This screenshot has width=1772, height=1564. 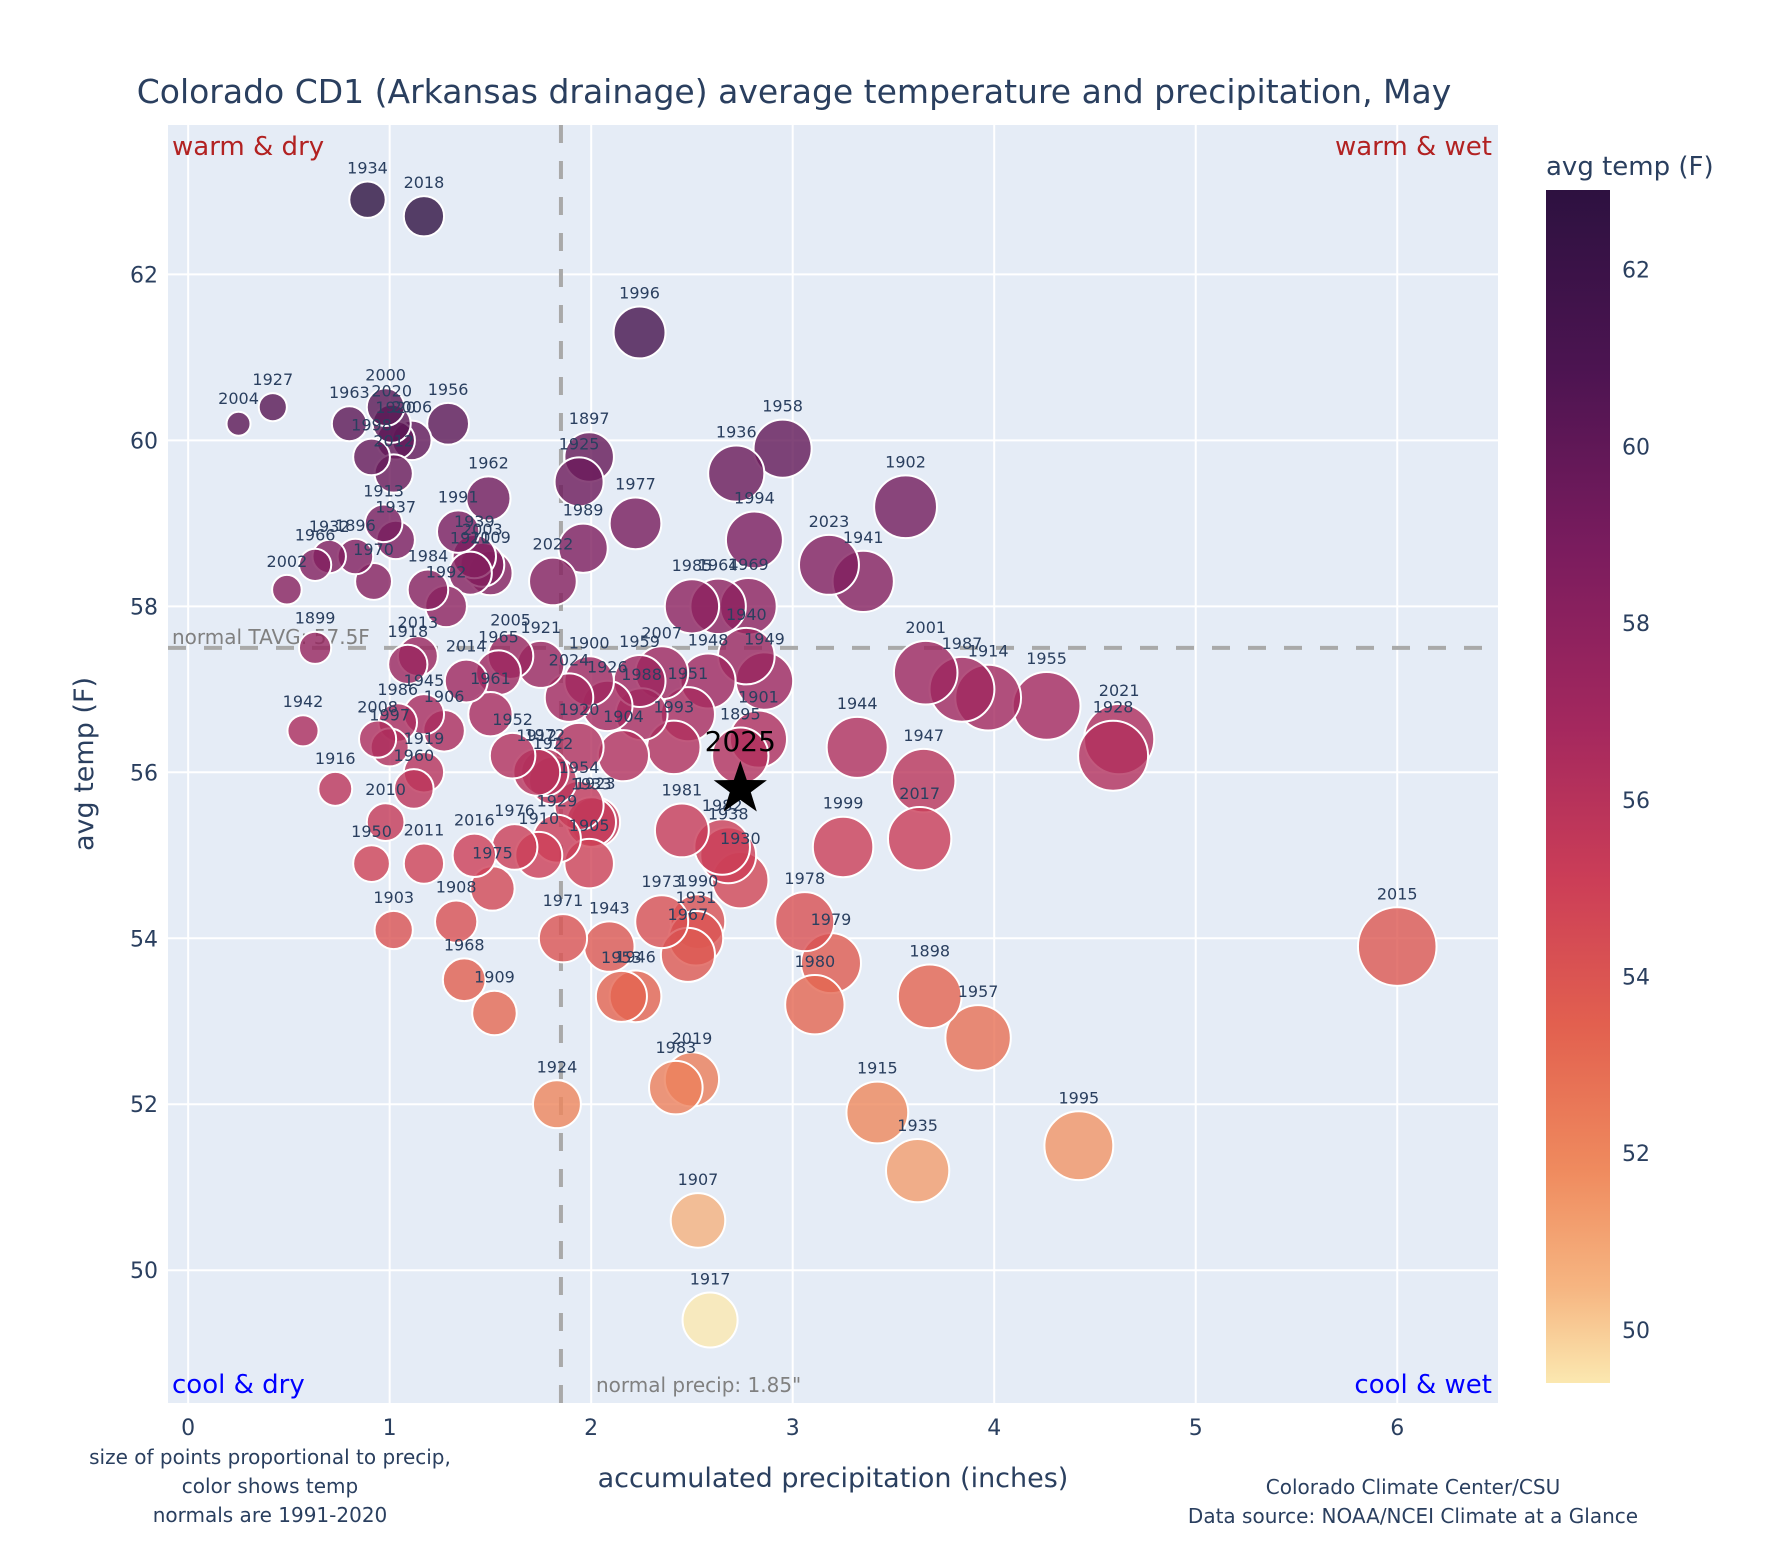 What do you see at coordinates (698, 1220) in the screenshot?
I see `data-point-1907` at bounding box center [698, 1220].